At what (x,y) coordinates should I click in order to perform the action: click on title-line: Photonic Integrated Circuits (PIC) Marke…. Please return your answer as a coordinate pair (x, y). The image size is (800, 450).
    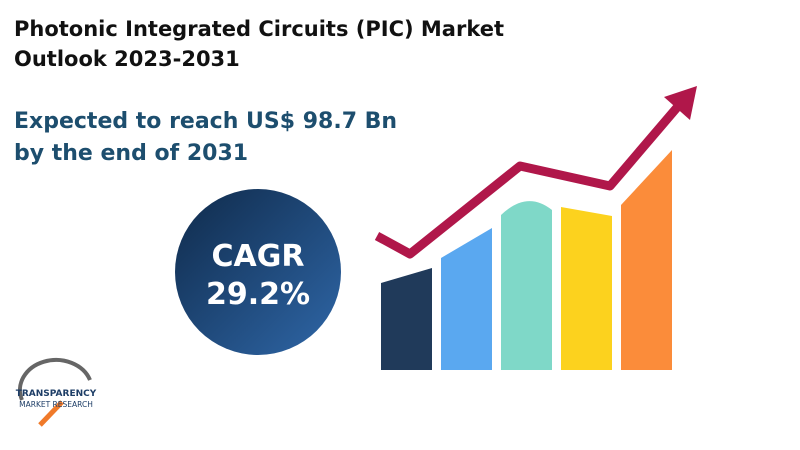
    Looking at the image, I should click on (259, 29).